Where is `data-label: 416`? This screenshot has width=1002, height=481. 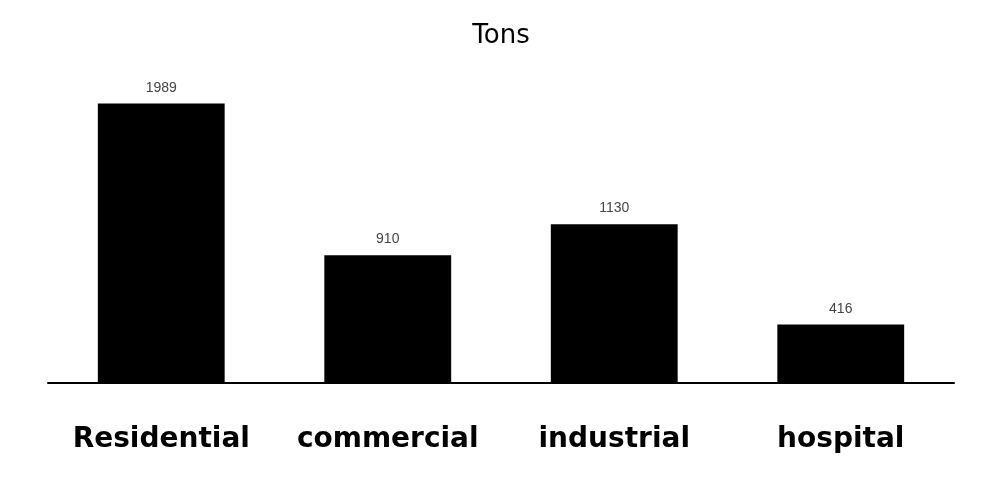 data-label: 416 is located at coordinates (841, 307).